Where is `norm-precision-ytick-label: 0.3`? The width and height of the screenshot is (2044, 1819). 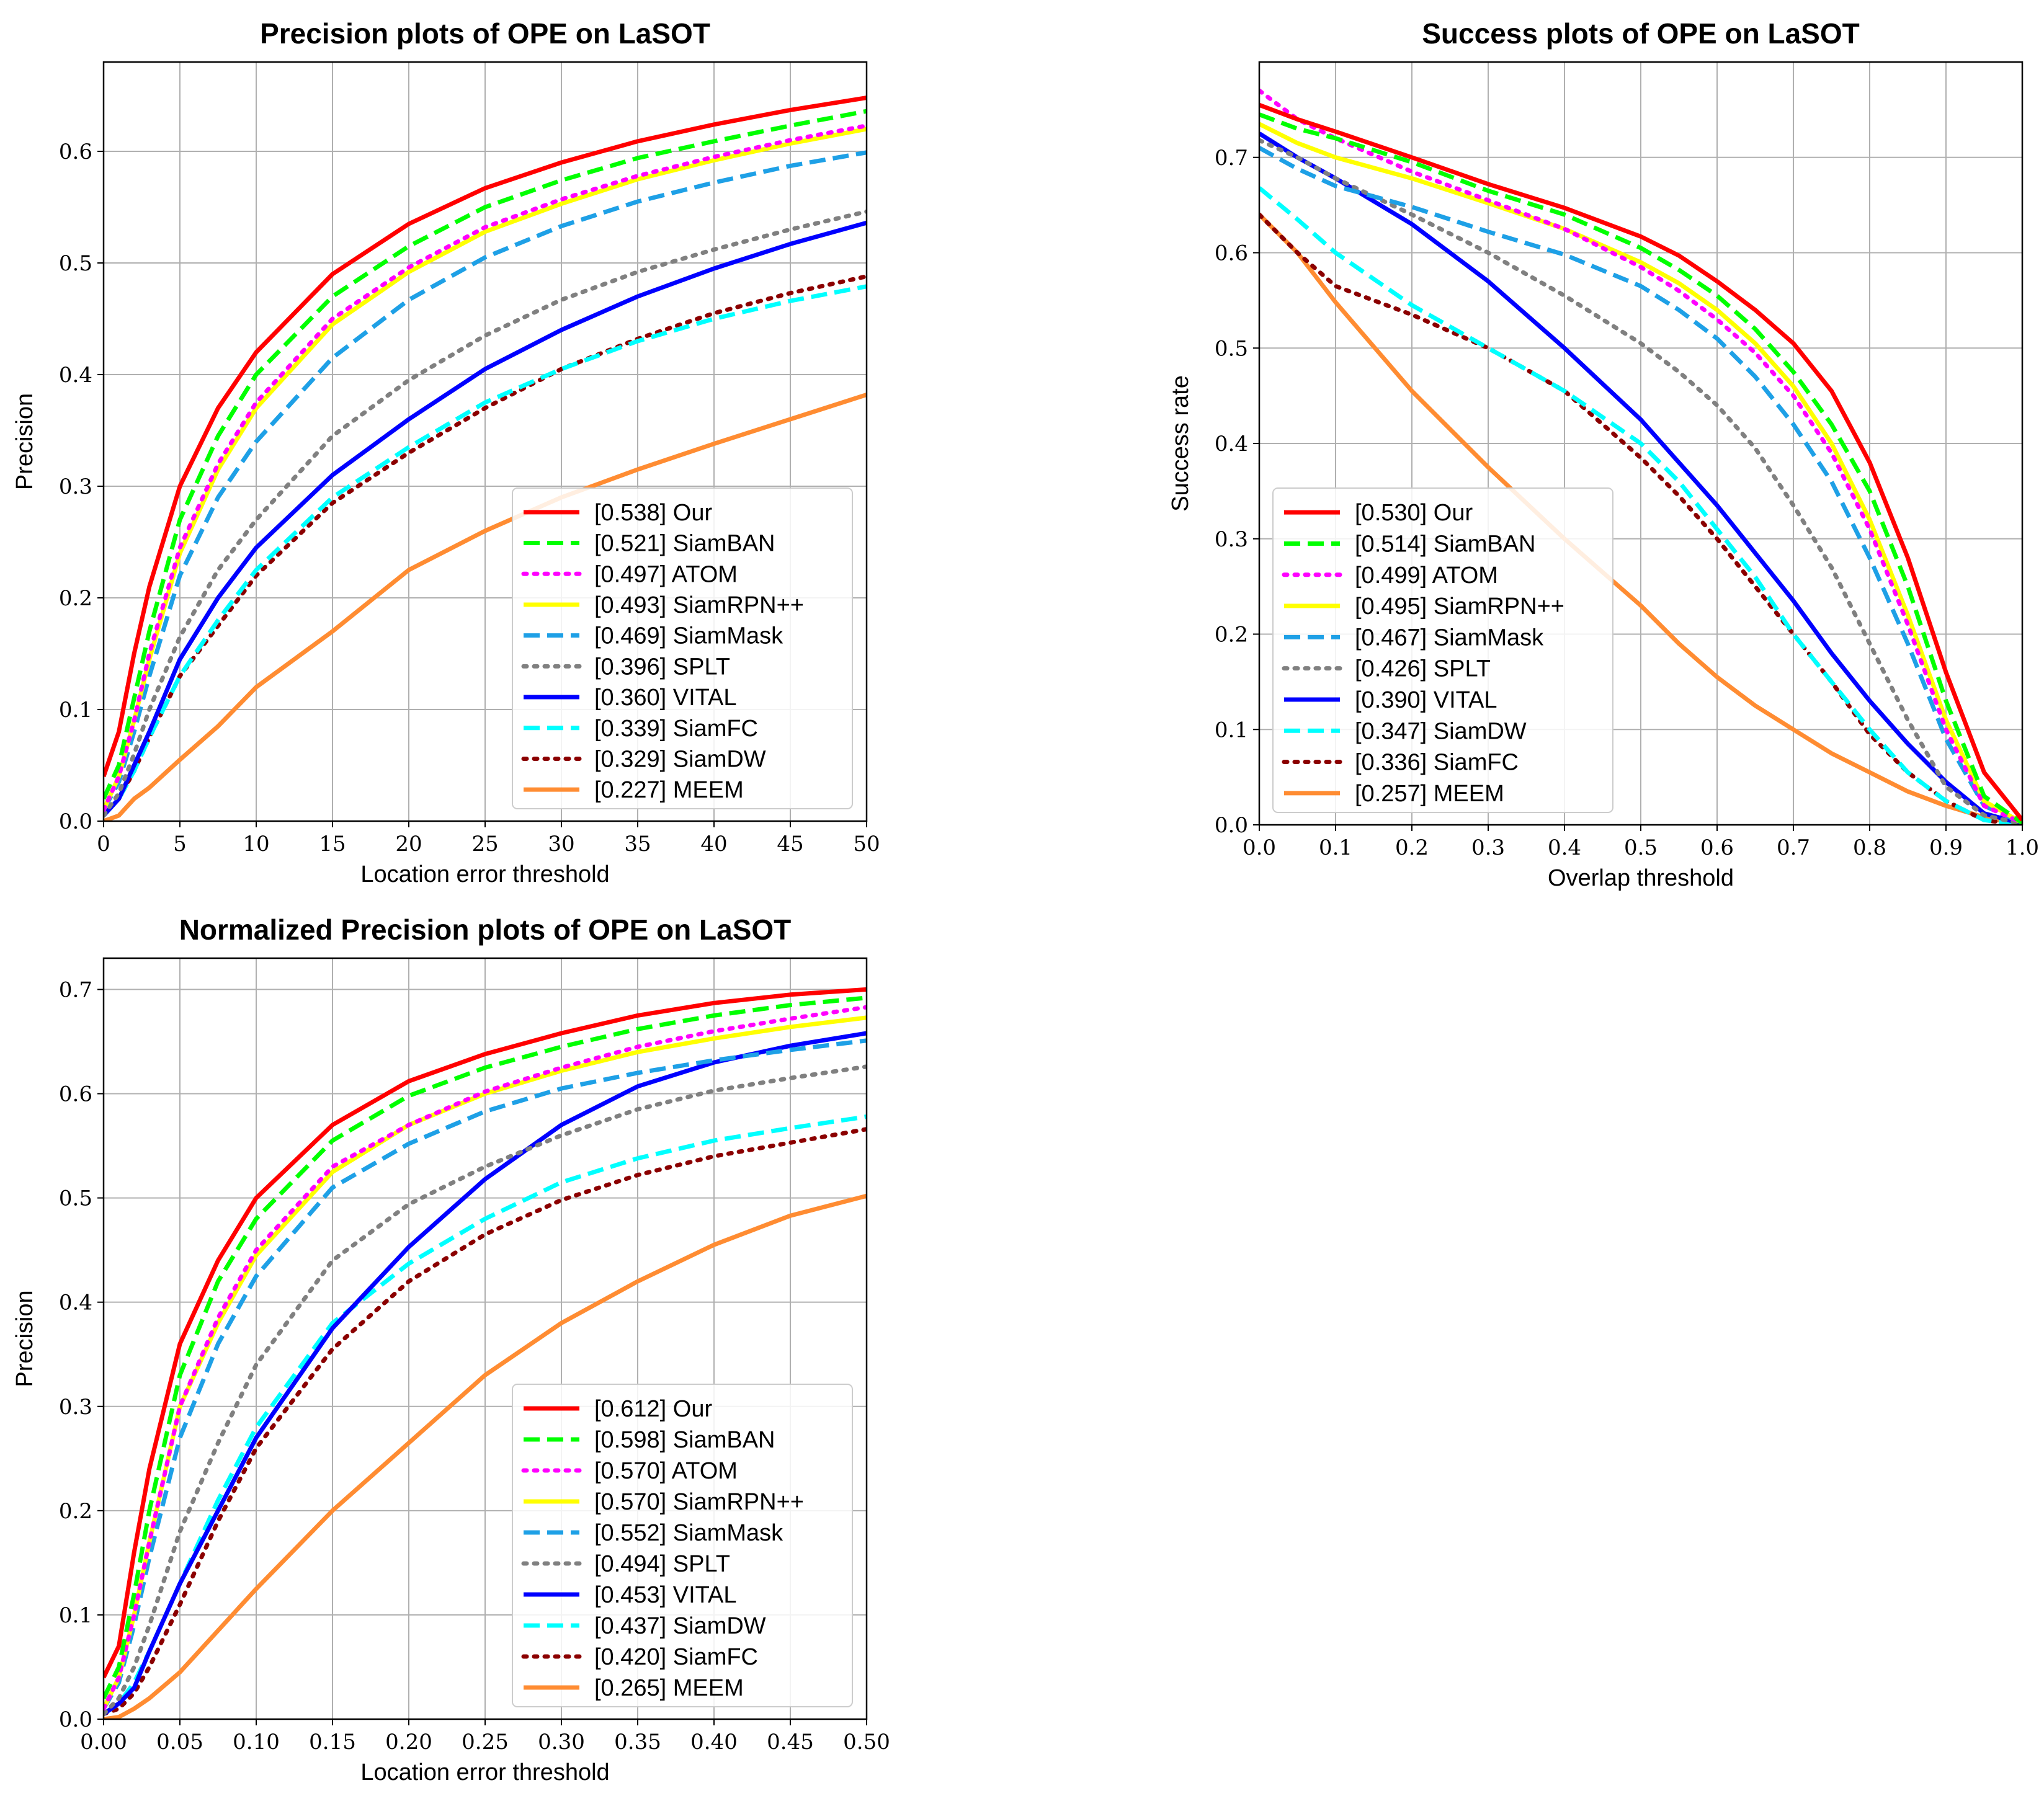
norm-precision-ytick-label: 0.3 is located at coordinates (75, 1407).